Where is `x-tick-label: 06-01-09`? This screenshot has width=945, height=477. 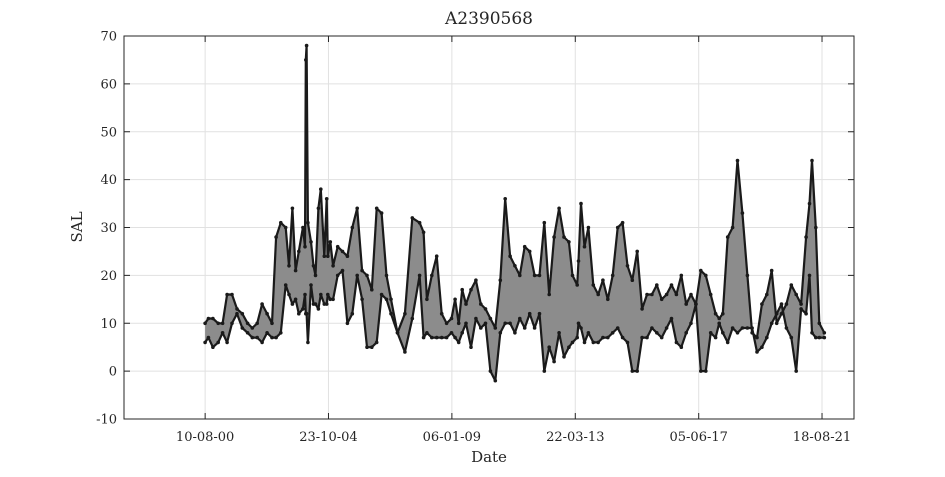 x-tick-label: 06-01-09 is located at coordinates (452, 437).